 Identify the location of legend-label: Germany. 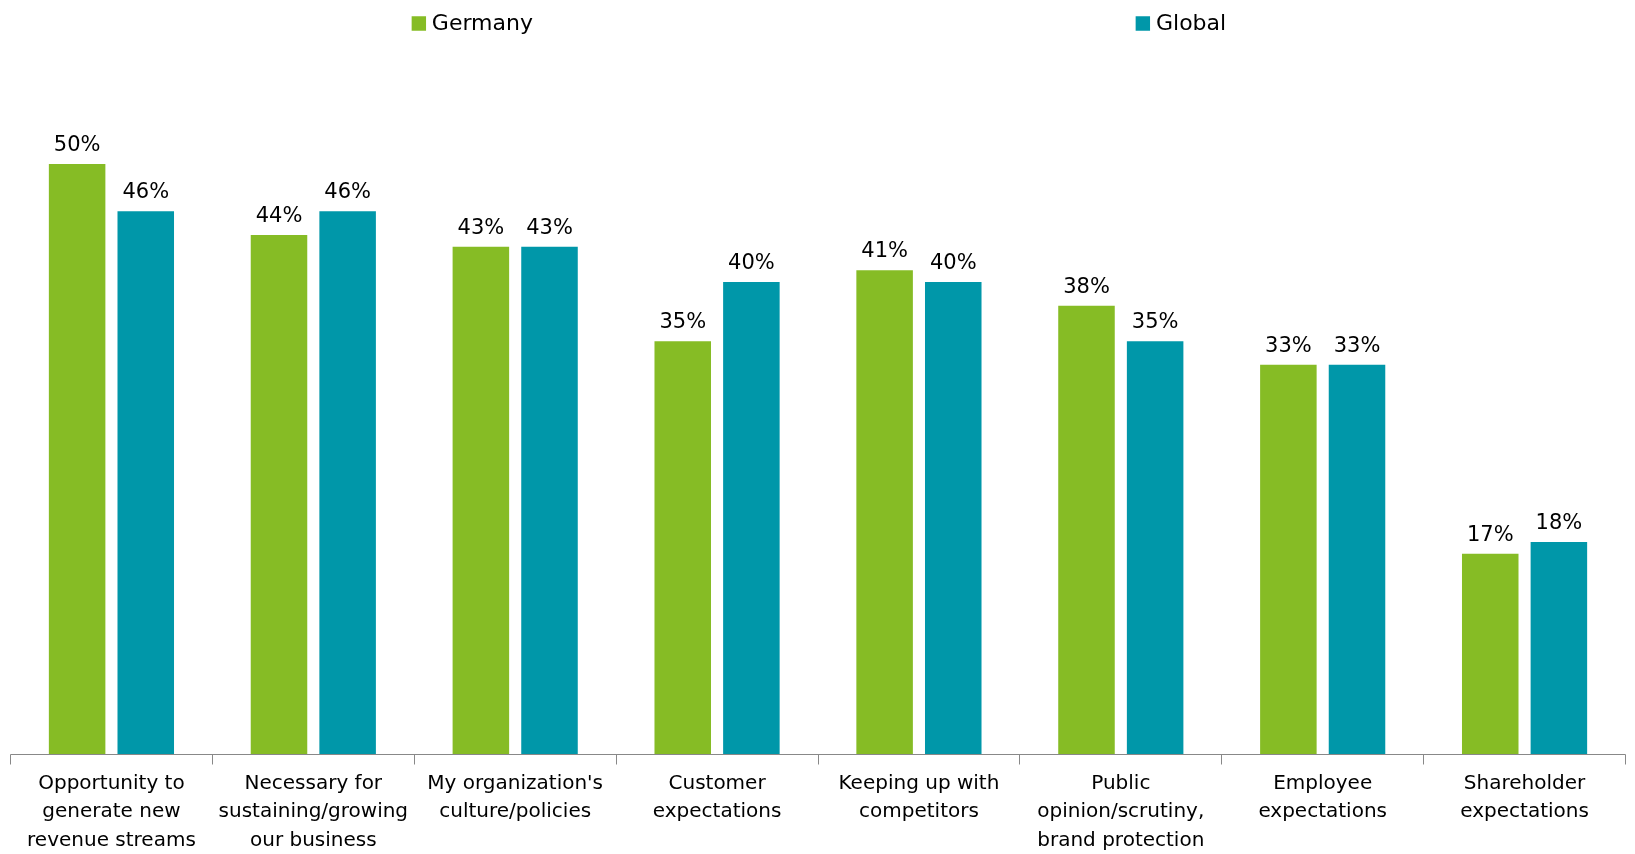
(482, 22).